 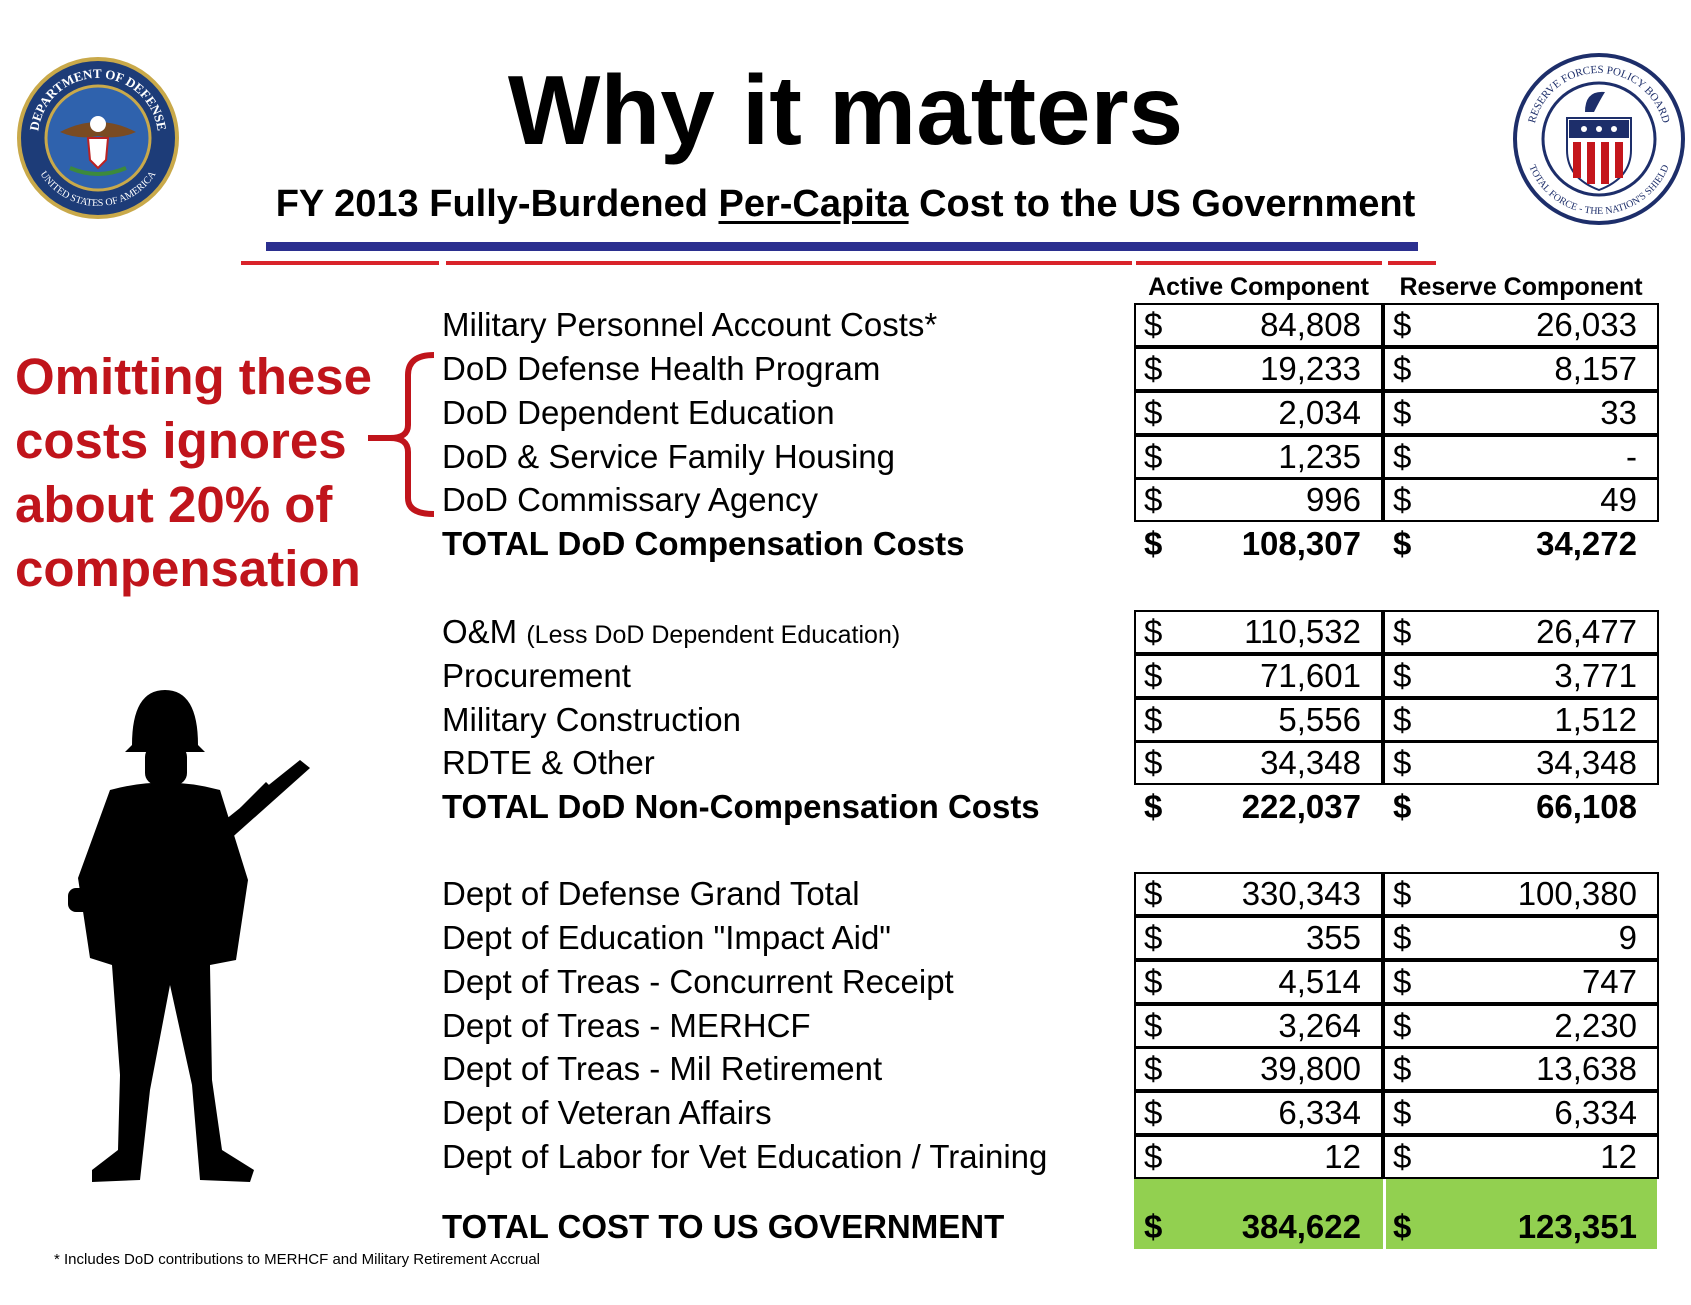 I want to click on cell-value: 1,512, so click(x=1595, y=719).